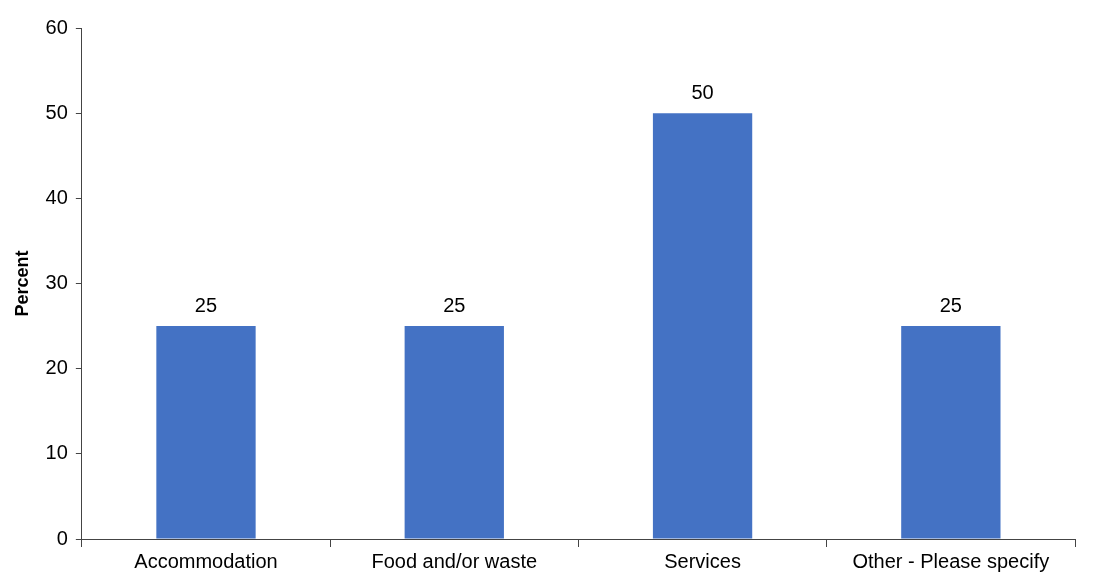 The width and height of the screenshot is (1093, 585). Describe the element at coordinates (702, 91) in the screenshot. I see `data-label: 50` at that location.